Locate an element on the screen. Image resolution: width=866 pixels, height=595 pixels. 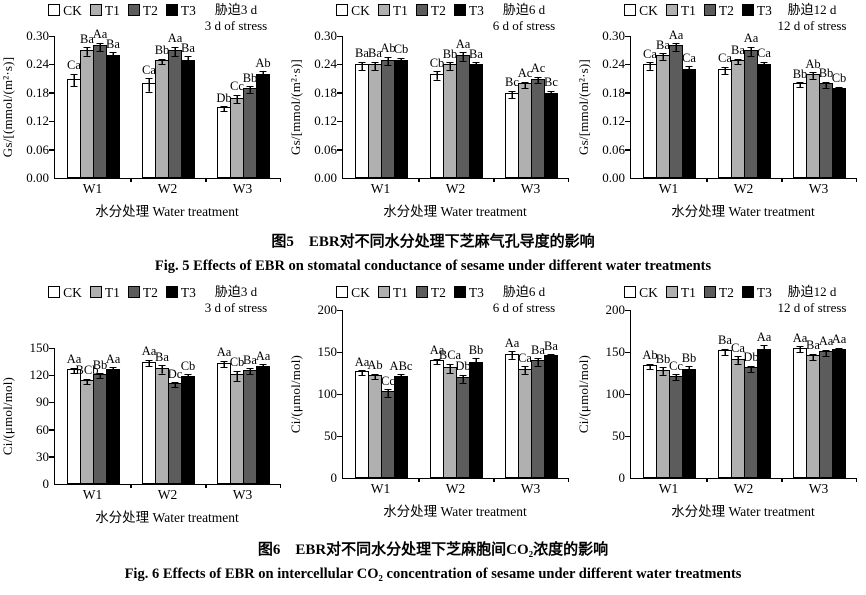
bar-t3-w1: Cb is located at coordinates (401, 110).